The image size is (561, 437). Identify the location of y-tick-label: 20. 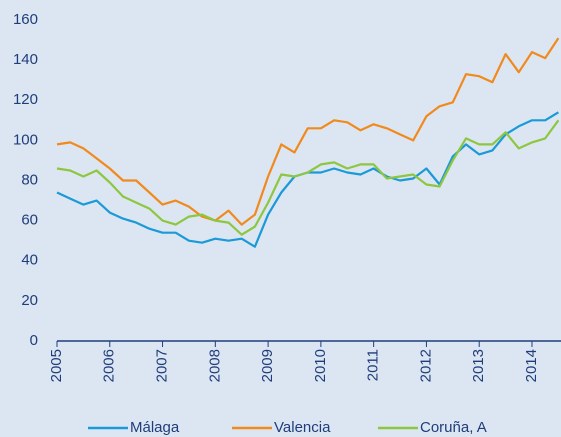
(29, 300).